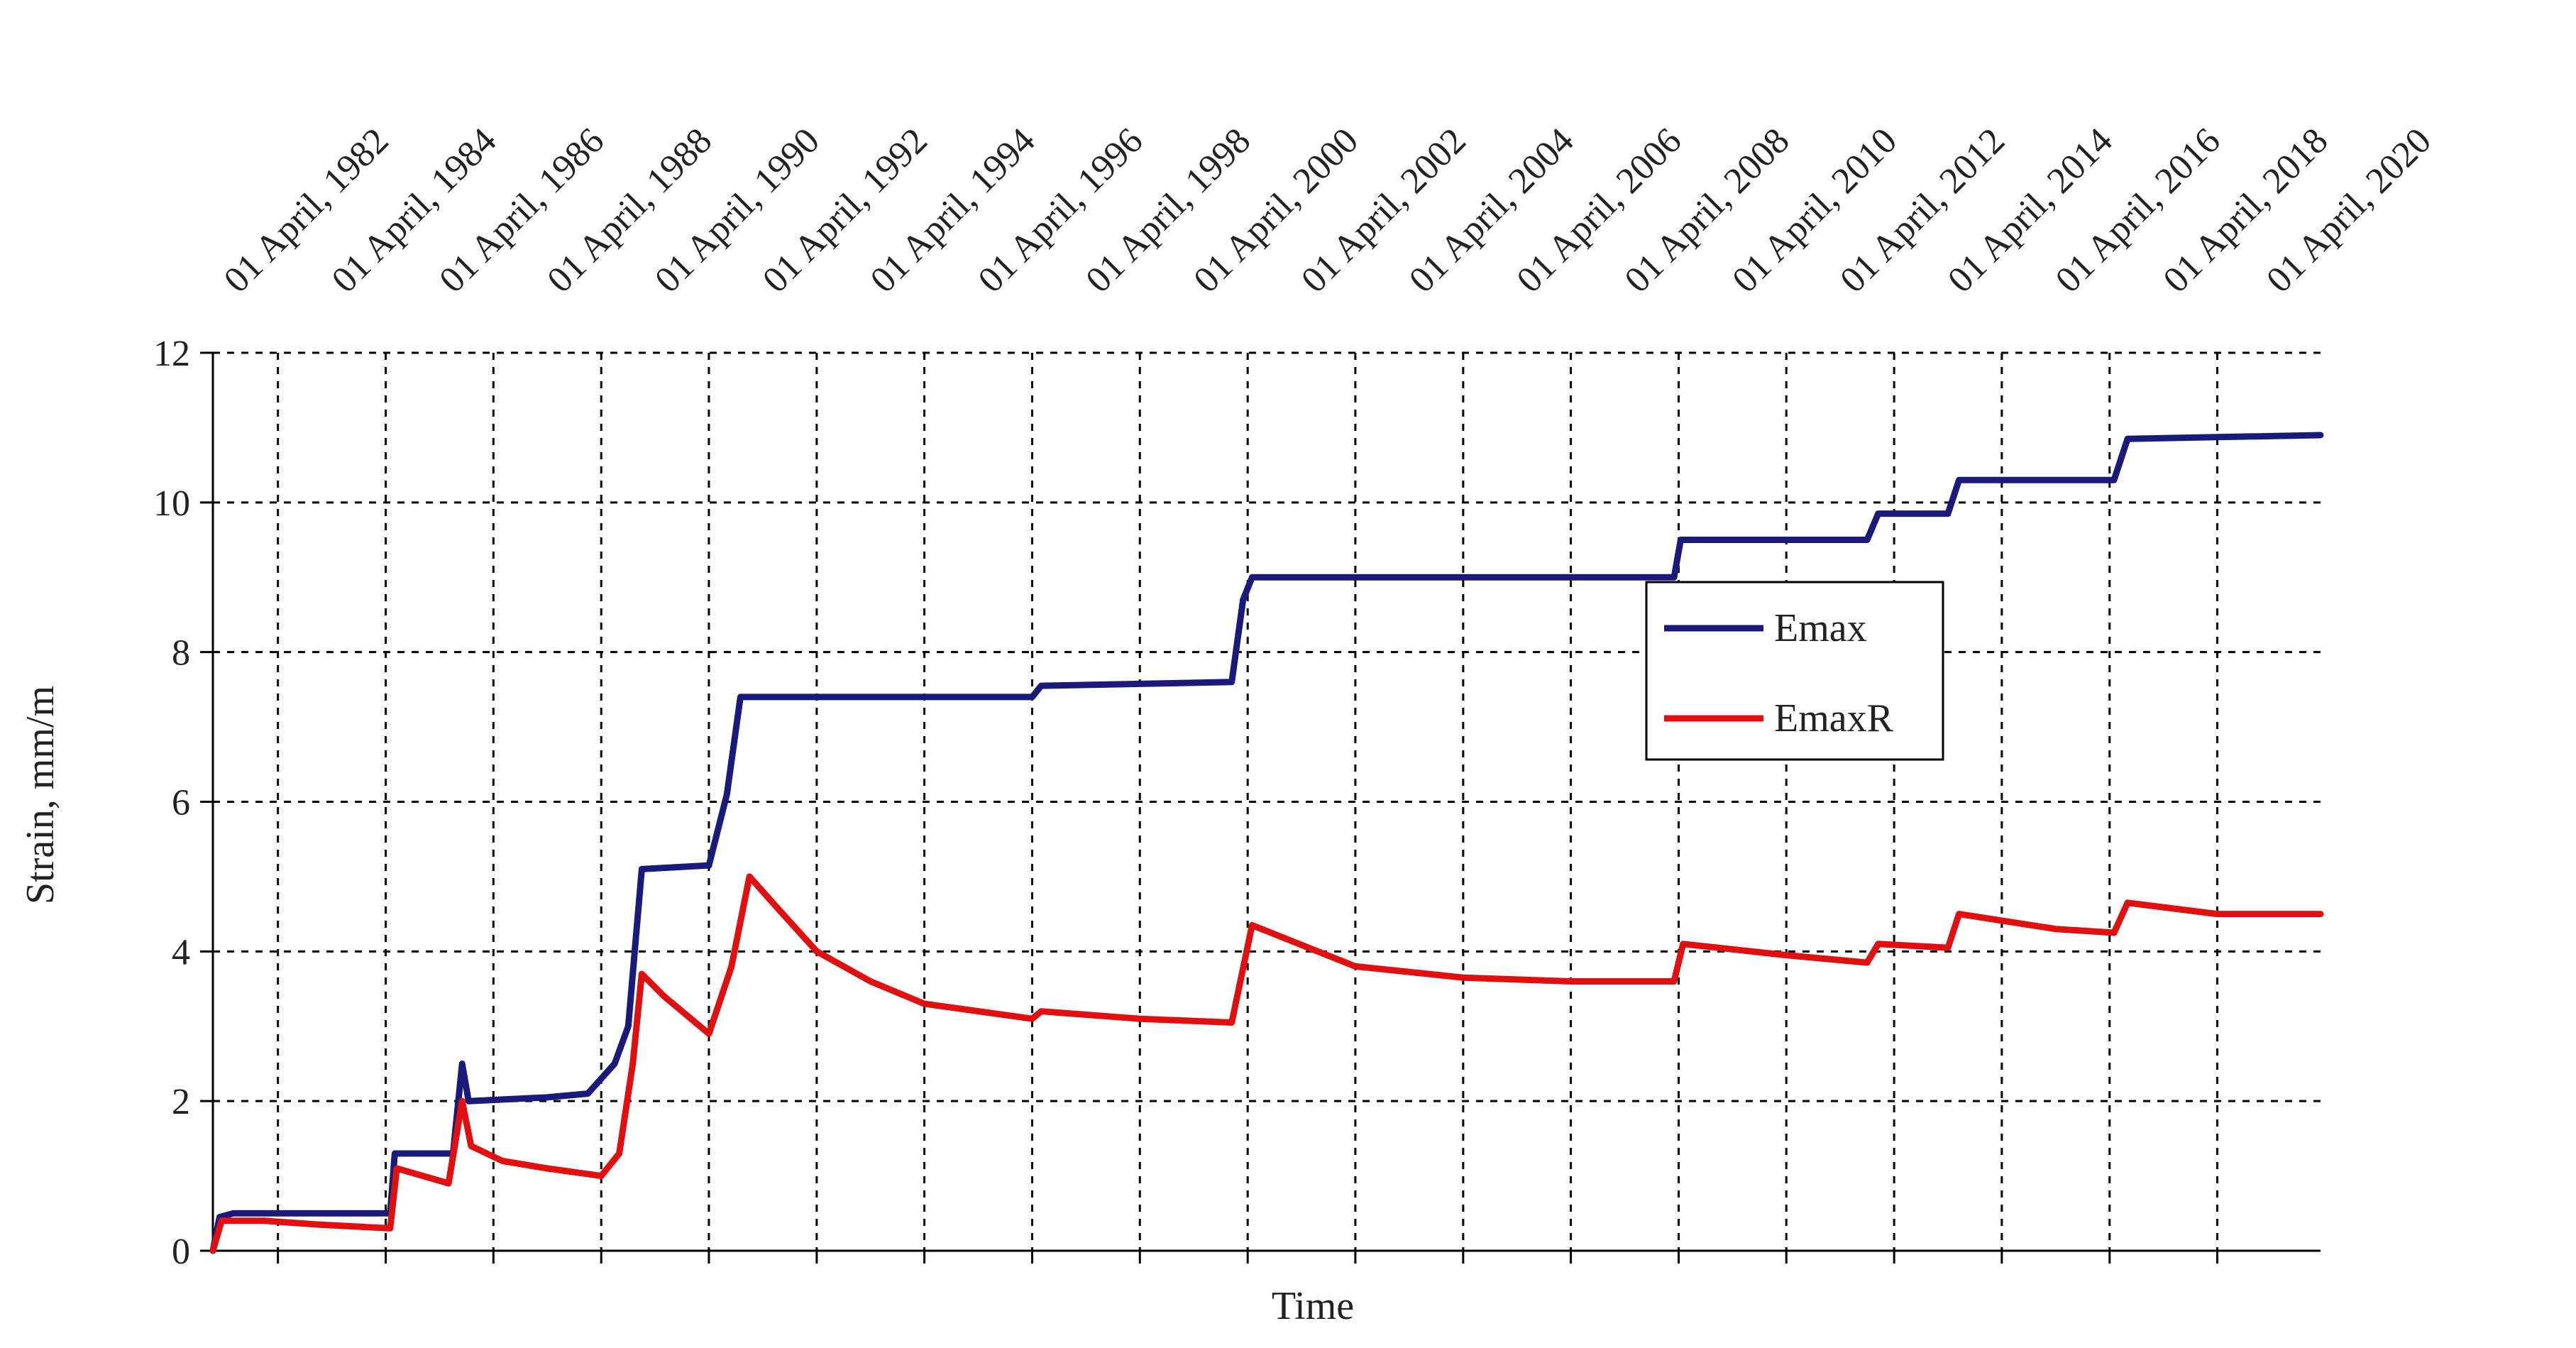  I want to click on x-axis-title: Time, so click(1313, 1306).